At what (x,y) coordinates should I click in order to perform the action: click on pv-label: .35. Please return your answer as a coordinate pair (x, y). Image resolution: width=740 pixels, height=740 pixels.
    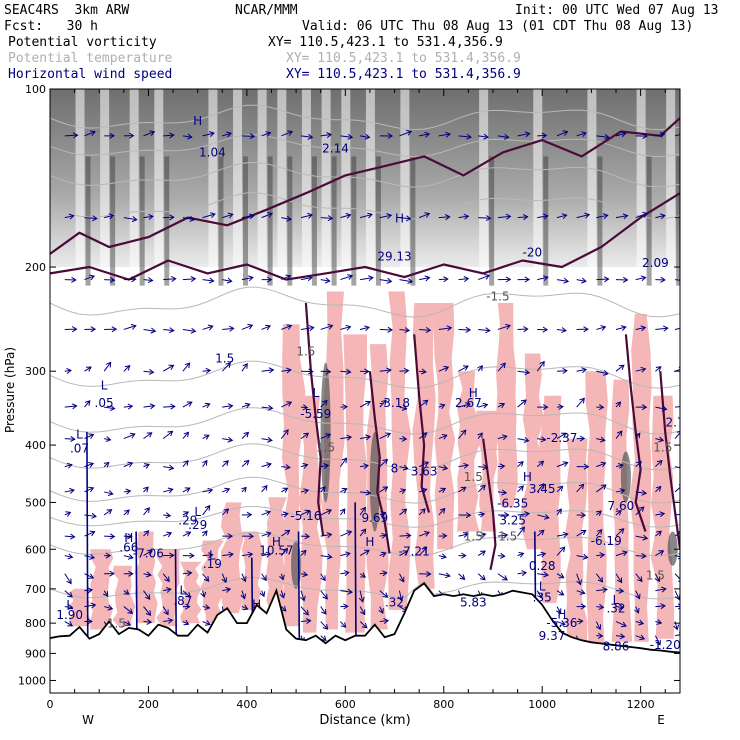
    Looking at the image, I should click on (542, 597).